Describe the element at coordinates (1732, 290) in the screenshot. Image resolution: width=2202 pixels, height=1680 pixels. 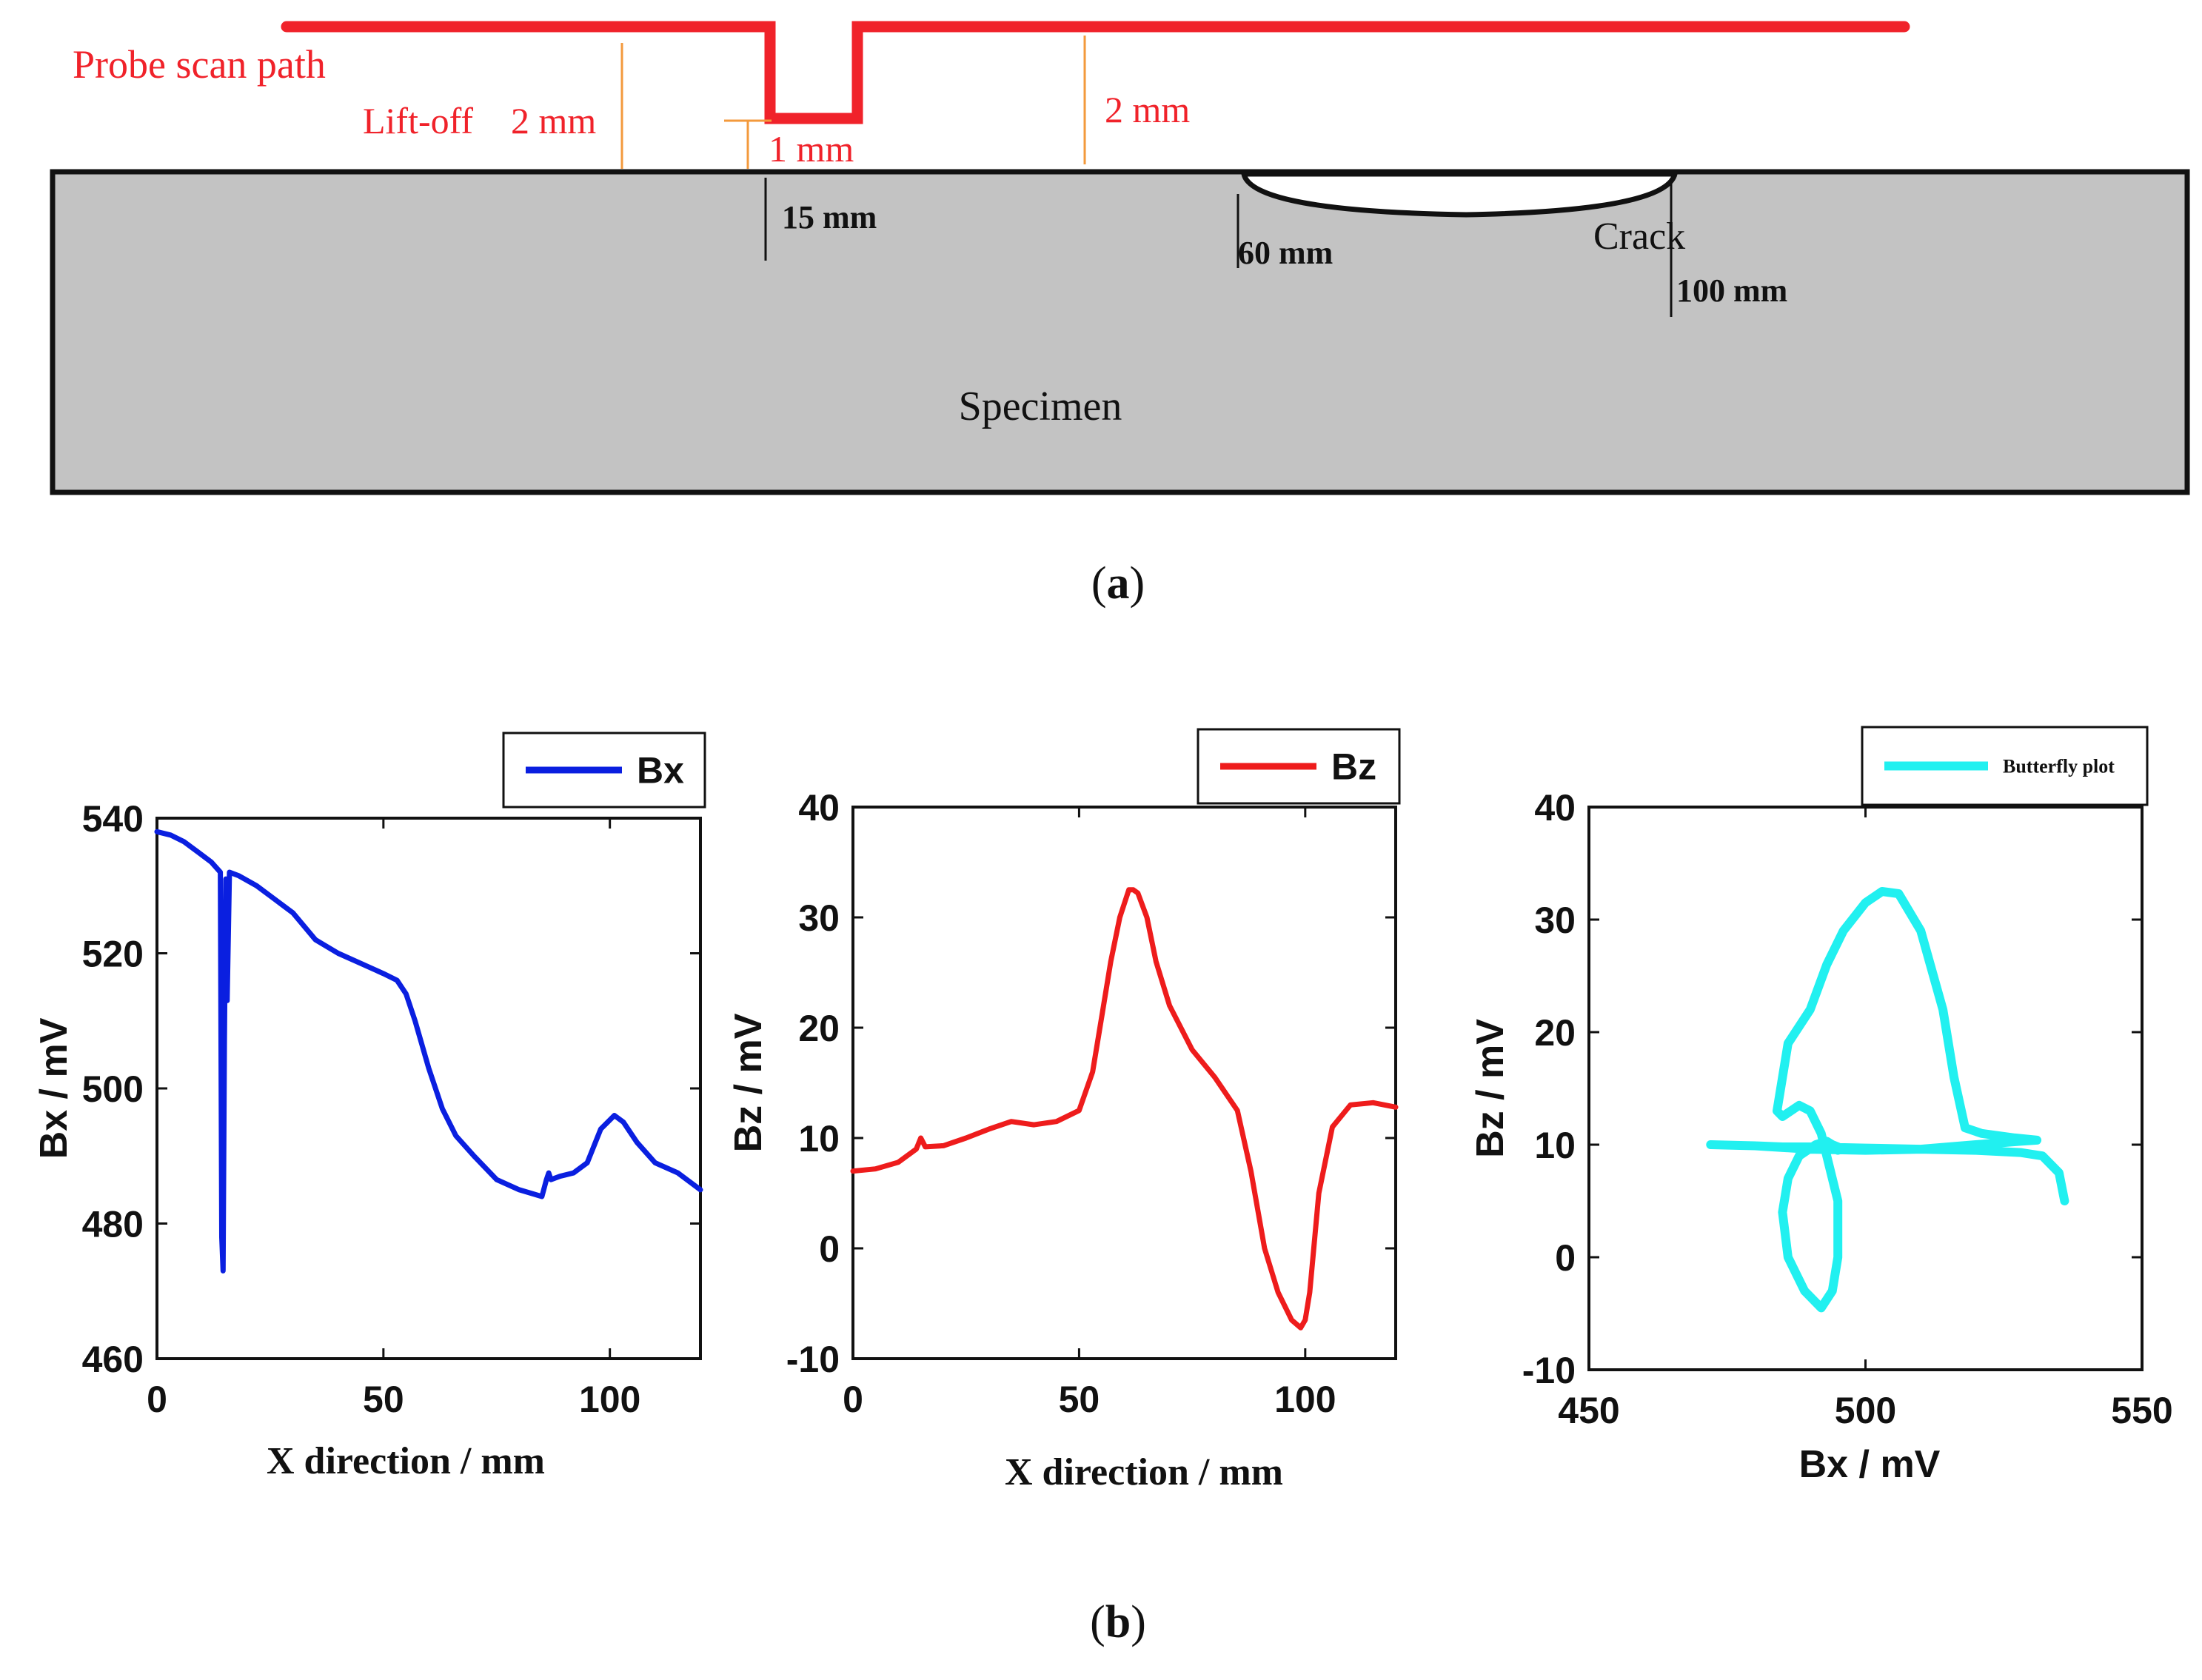
I see `crack-end-label: 100 mm` at that location.